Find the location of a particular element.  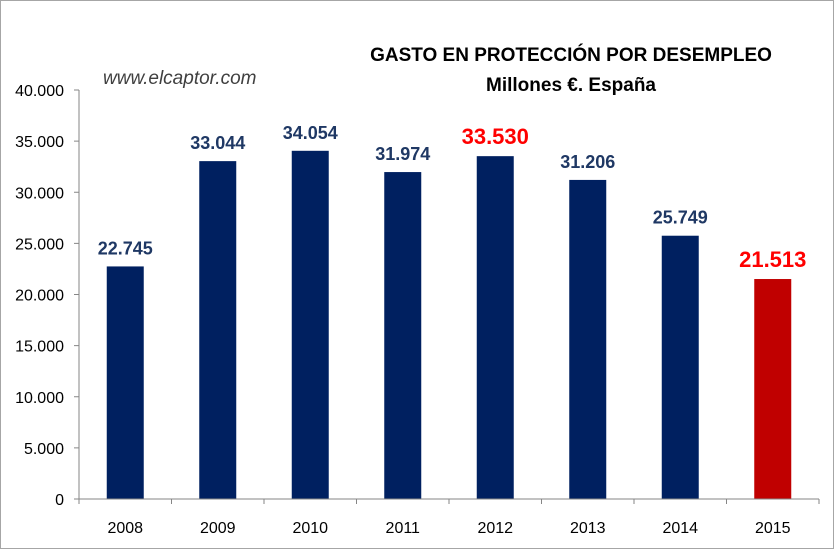

data-label: 21.513 is located at coordinates (772, 259).